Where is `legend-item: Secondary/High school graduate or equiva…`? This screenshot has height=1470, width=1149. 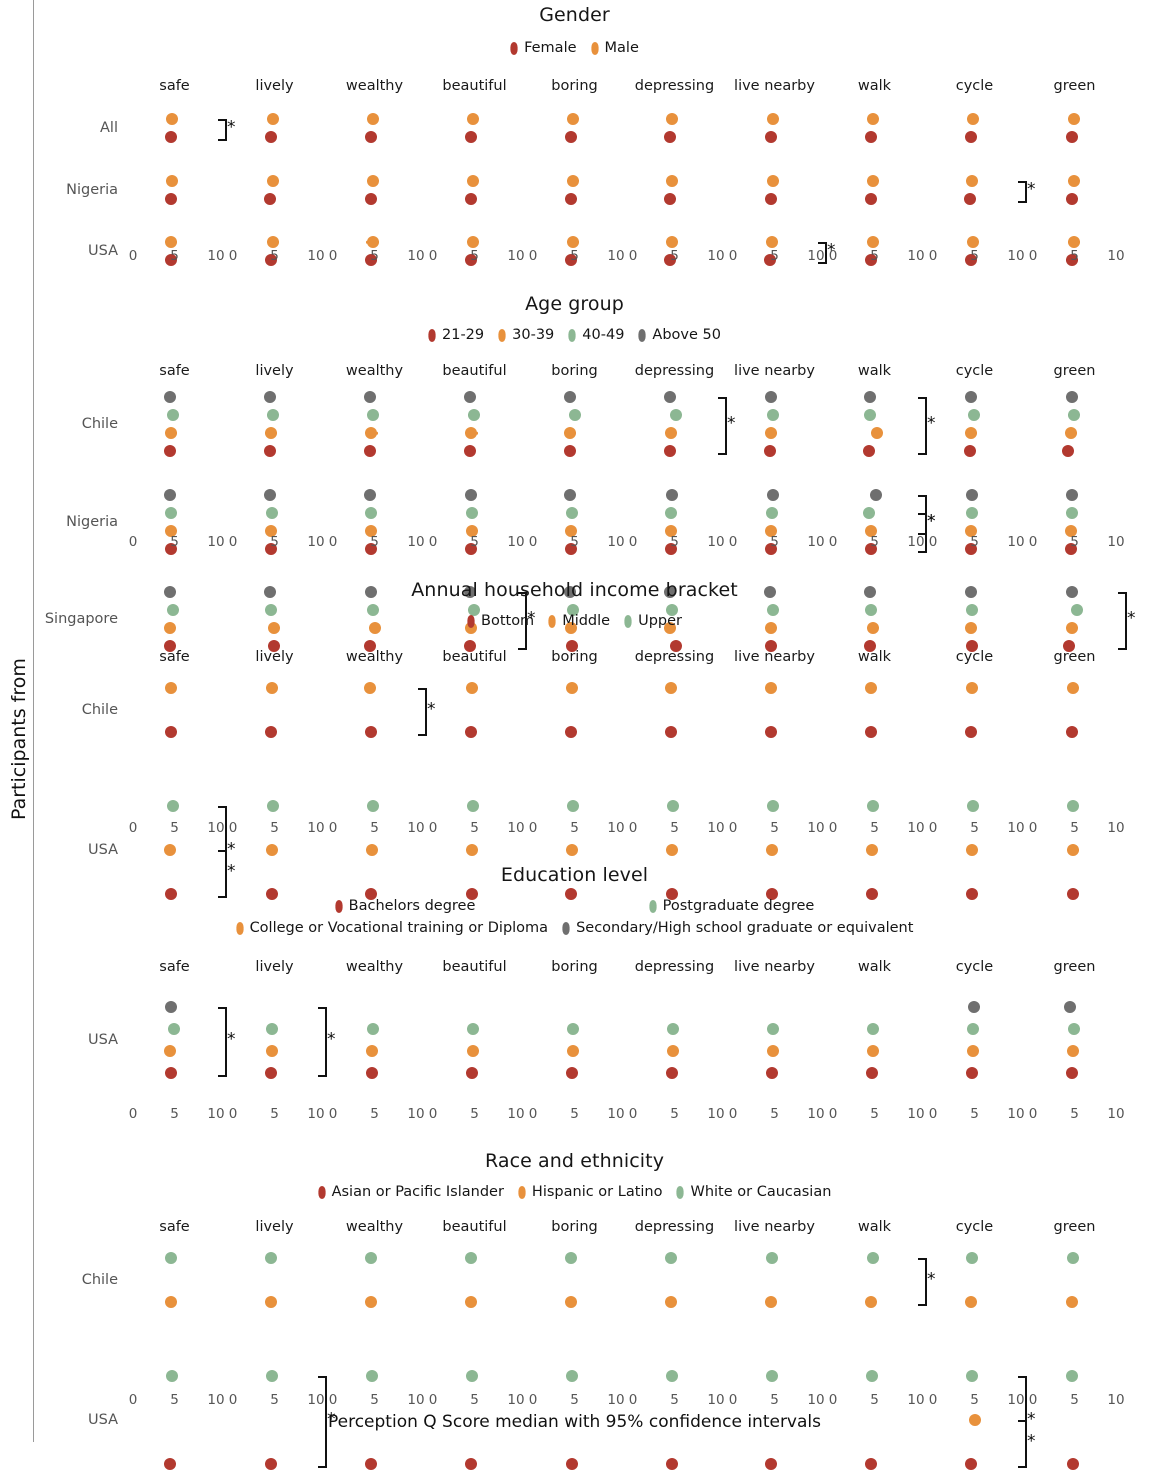
legend-item: Secondary/High school graduate or equiva… is located at coordinates (737, 928).